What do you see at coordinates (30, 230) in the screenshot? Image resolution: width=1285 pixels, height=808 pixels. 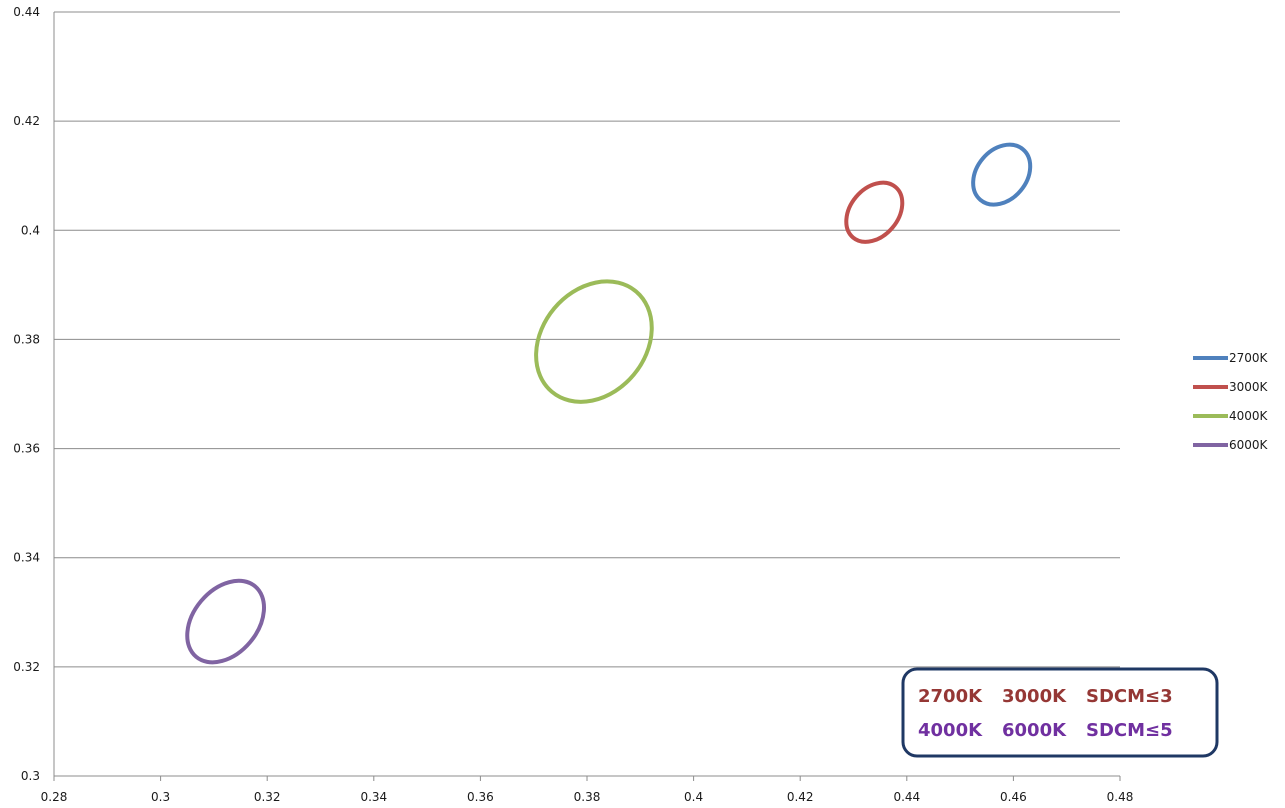 I see `y-tick-label: 0.4` at bounding box center [30, 230].